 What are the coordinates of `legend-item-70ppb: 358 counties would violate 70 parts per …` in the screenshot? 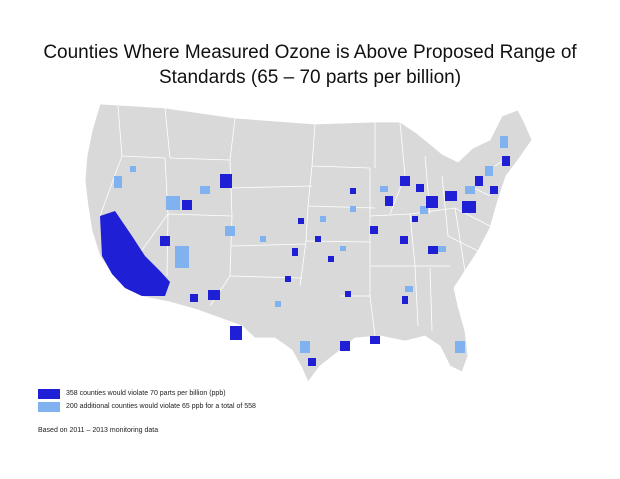 It's located at (147, 393).